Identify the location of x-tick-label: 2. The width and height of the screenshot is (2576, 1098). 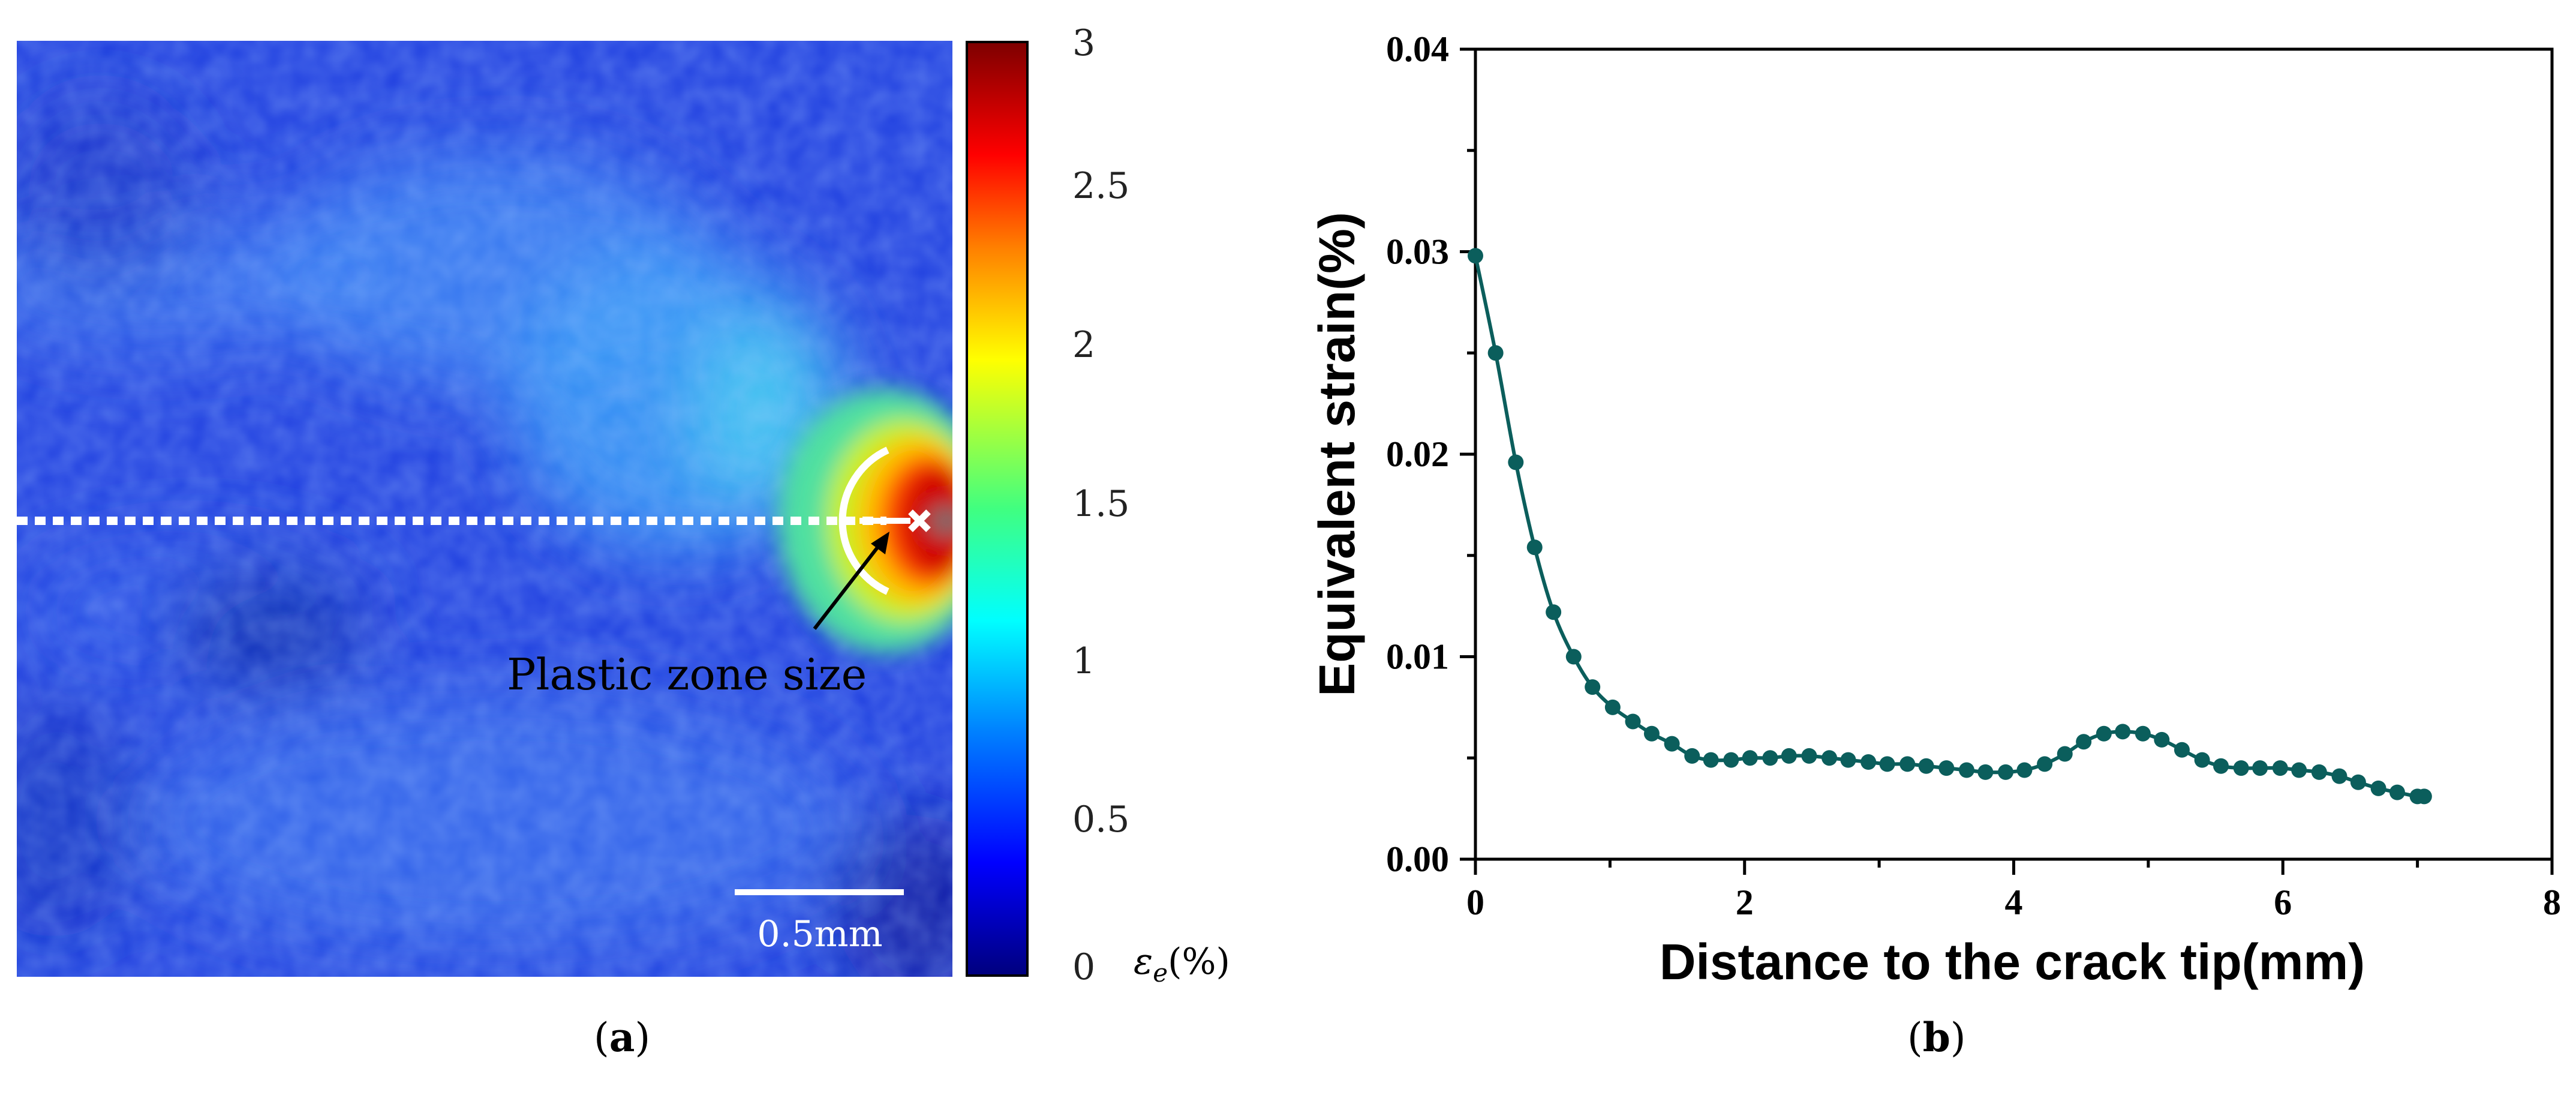
(1745, 902).